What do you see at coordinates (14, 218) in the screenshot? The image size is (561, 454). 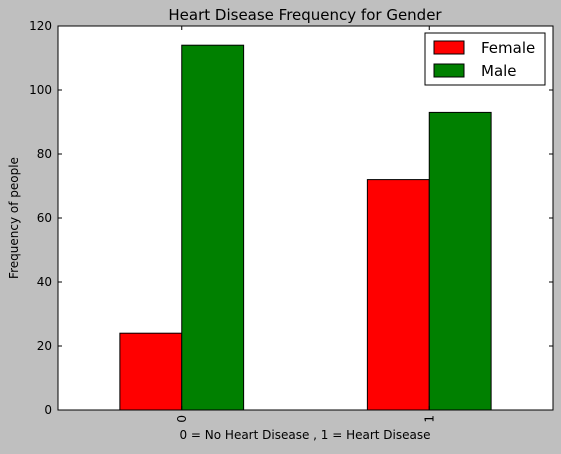 I see `y-axis-label: Frequency of people` at bounding box center [14, 218].